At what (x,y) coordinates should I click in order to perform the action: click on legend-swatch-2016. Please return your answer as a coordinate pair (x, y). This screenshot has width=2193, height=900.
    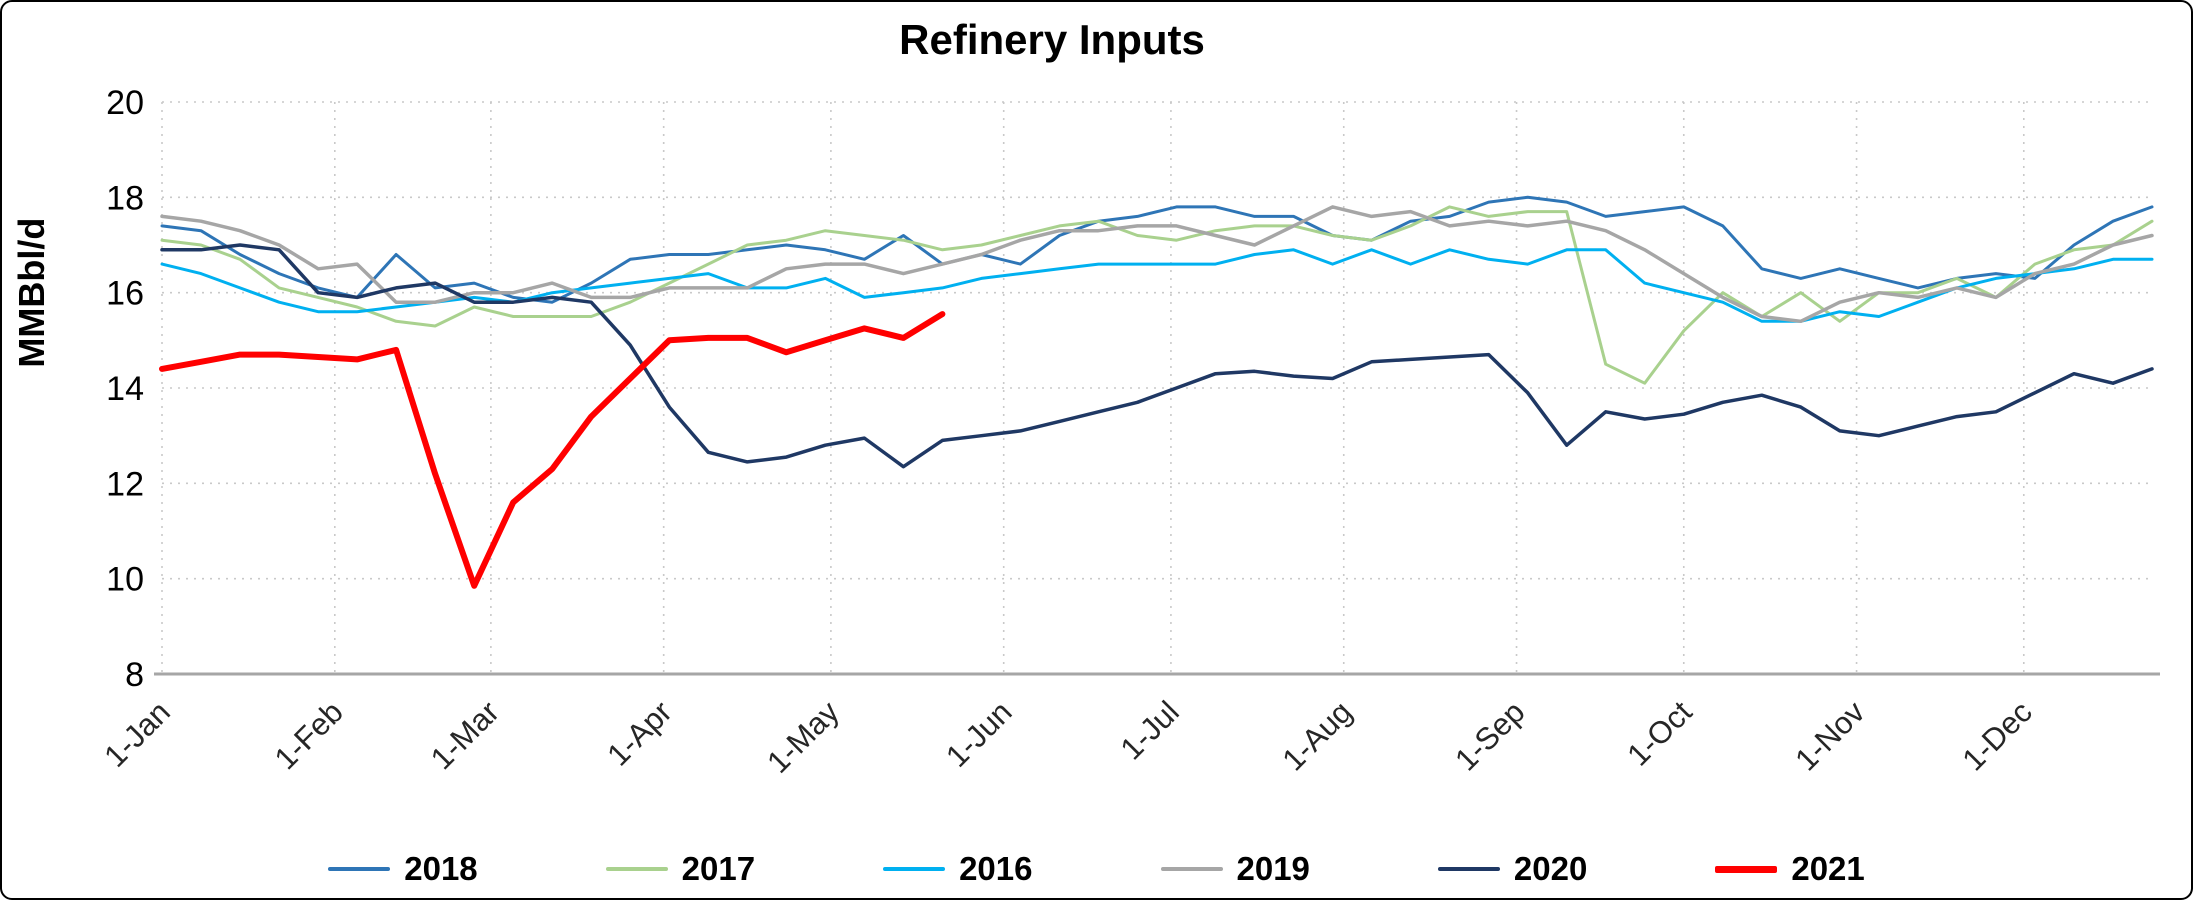
    Looking at the image, I should click on (914, 869).